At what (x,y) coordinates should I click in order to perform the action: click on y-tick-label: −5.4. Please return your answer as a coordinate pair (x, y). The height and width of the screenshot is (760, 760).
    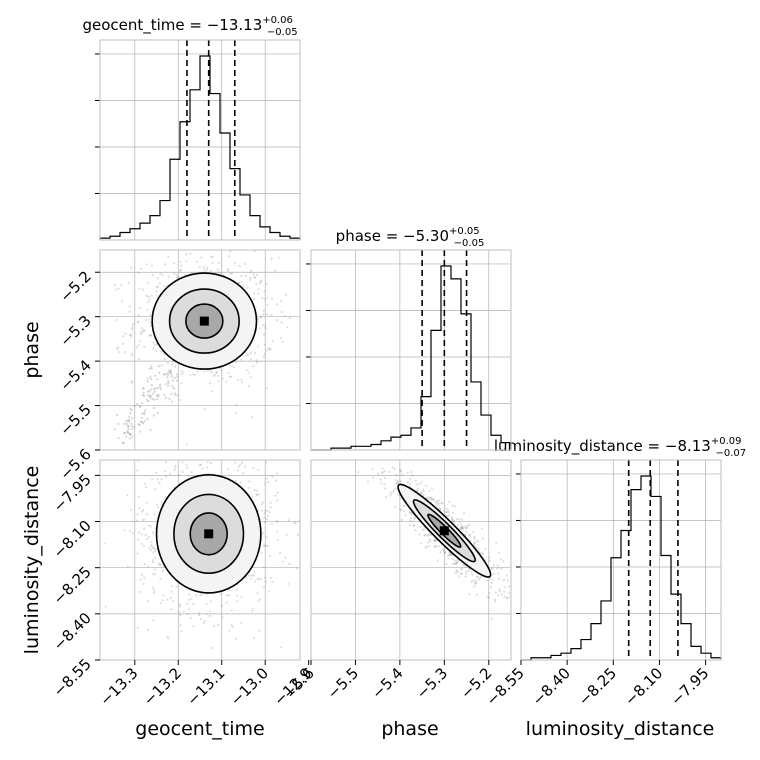
    Looking at the image, I should click on (75, 375).